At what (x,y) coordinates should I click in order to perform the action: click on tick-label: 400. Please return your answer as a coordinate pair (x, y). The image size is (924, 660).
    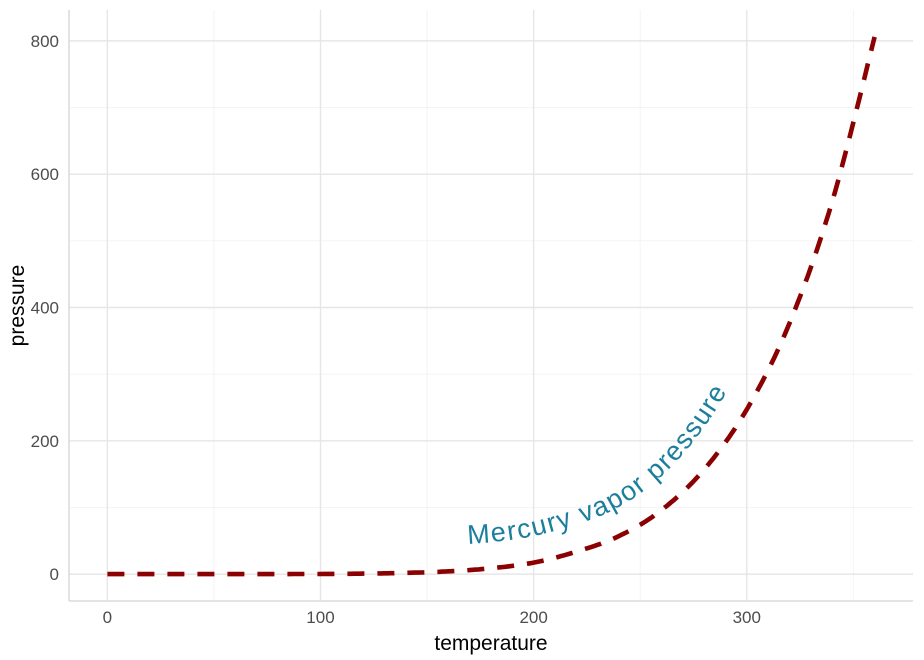
    Looking at the image, I should click on (45, 307).